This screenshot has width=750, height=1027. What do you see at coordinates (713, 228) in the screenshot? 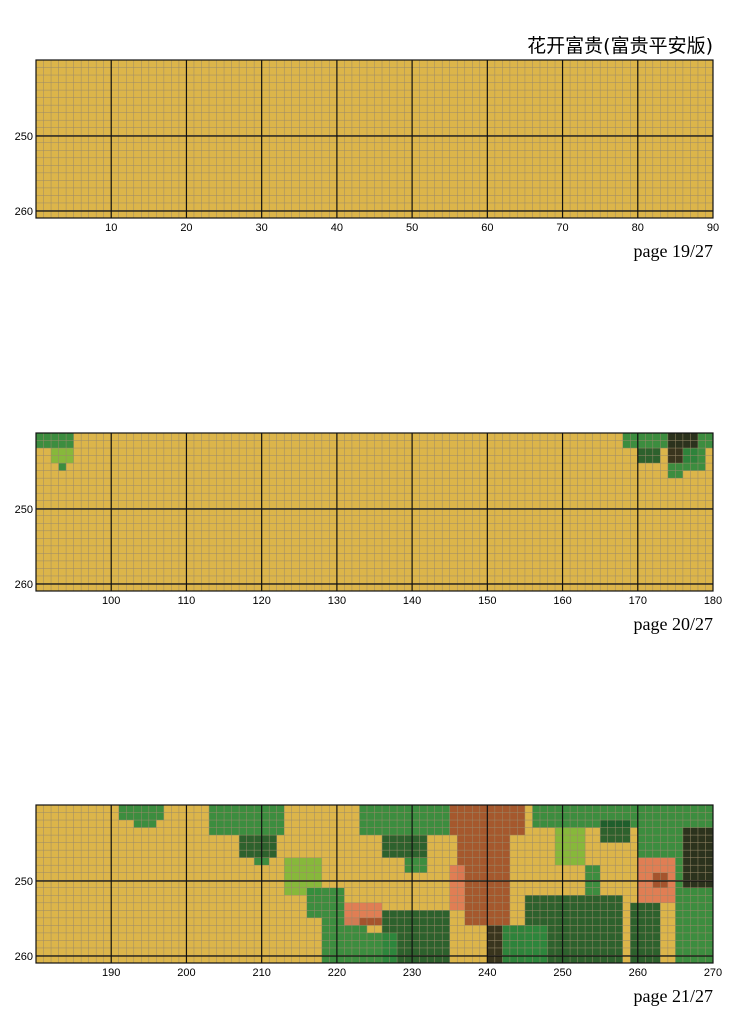
I see `x-tick-label: 90` at bounding box center [713, 228].